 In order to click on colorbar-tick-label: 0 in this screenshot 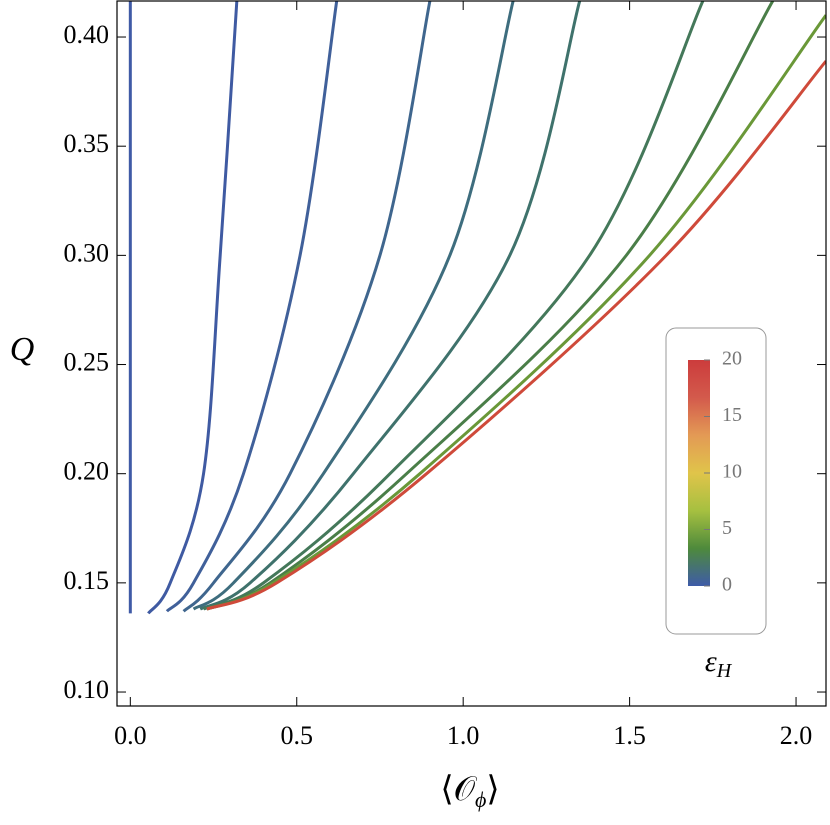, I will do `click(727, 585)`.